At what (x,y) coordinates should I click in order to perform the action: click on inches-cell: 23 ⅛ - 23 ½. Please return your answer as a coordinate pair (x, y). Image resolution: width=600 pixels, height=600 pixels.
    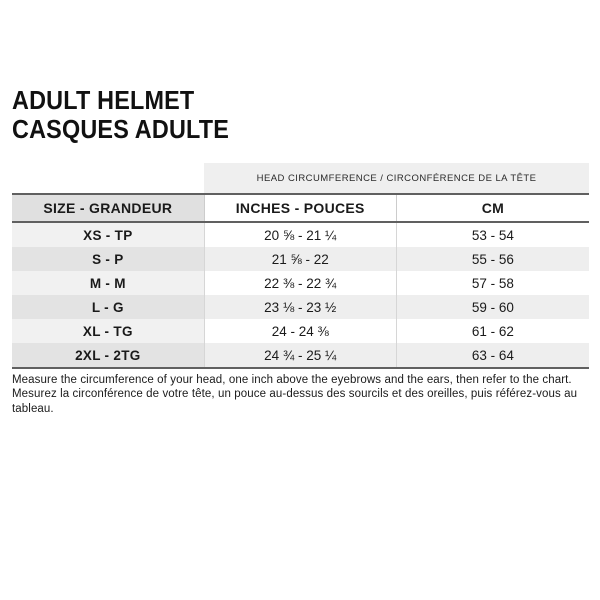
    Looking at the image, I should click on (300, 307).